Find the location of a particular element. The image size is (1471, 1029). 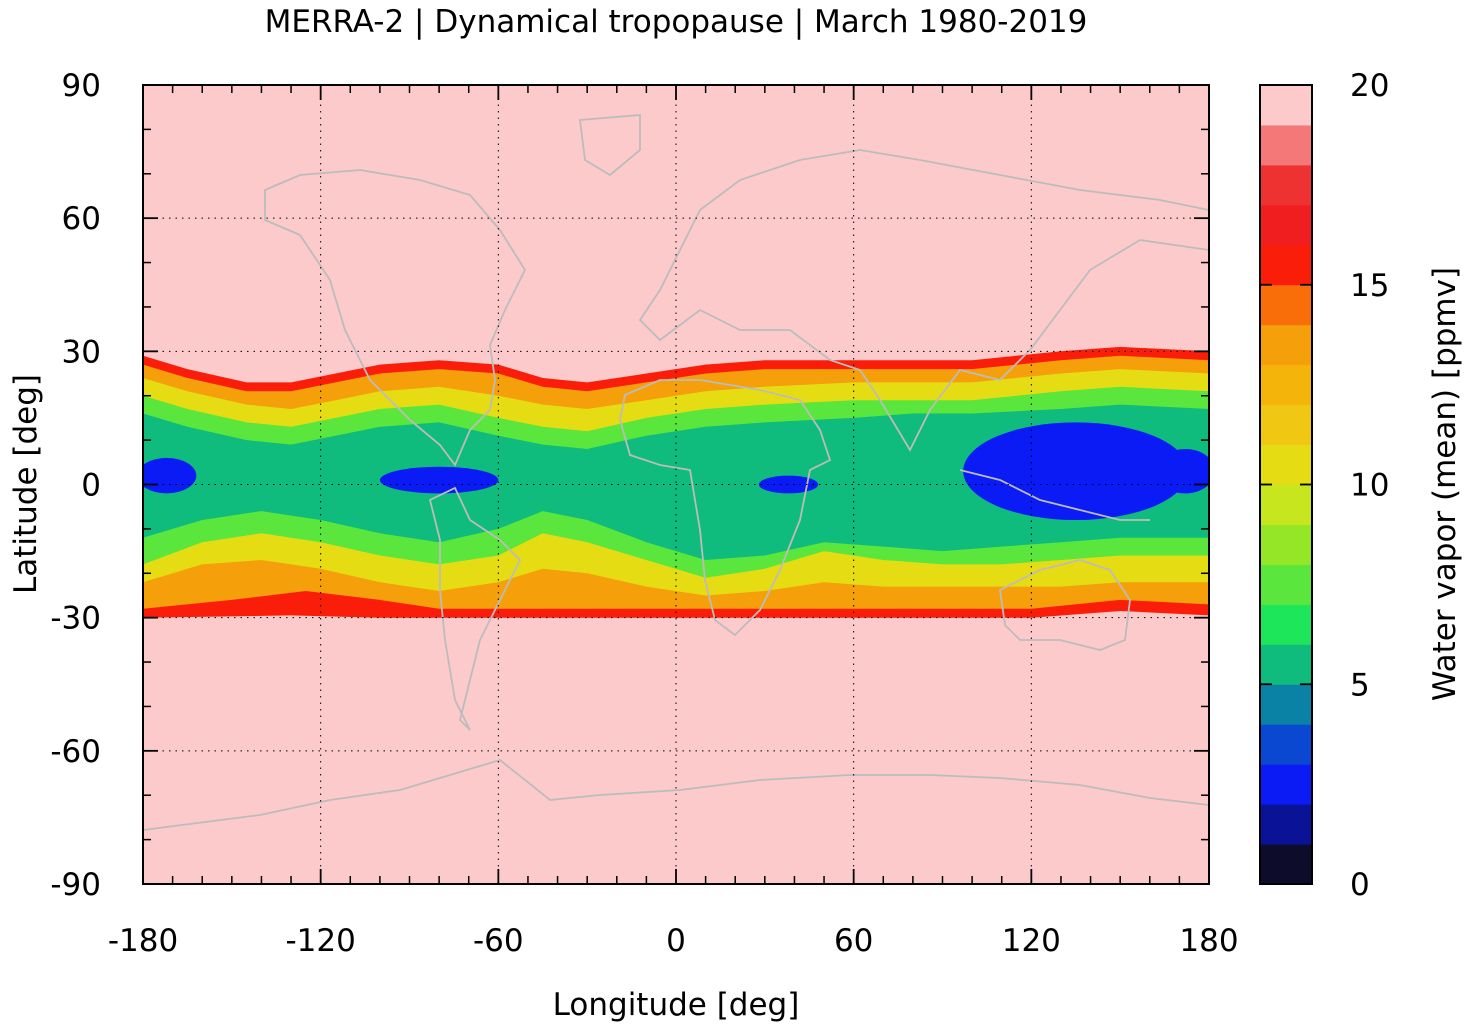

x-tick-label: -180 is located at coordinates (143, 941).